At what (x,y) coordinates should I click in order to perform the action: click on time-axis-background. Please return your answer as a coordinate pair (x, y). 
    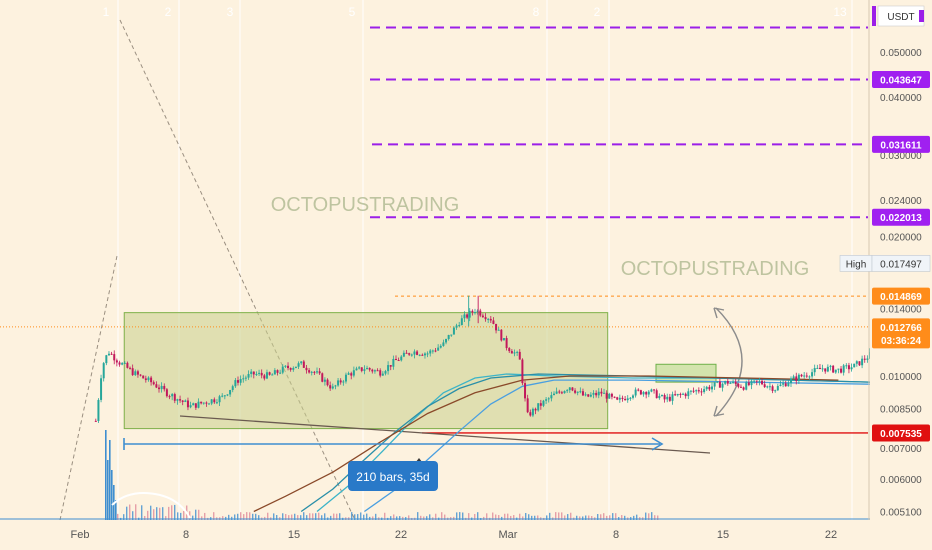
    Looking at the image, I should click on (435, 535).